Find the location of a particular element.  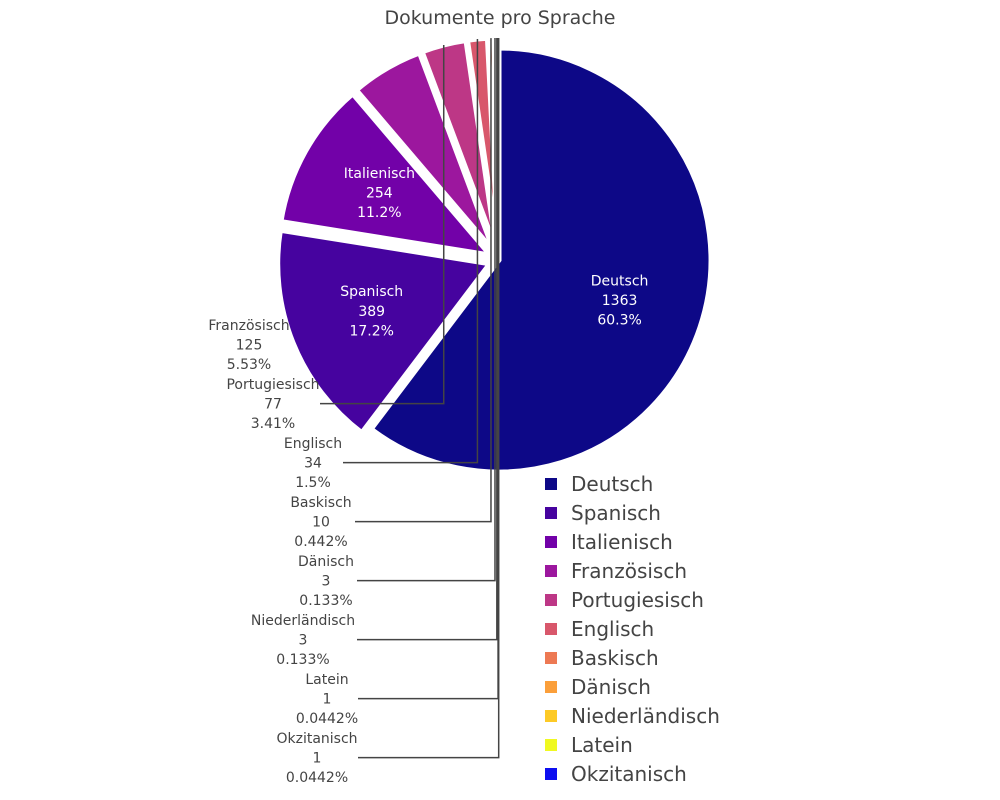

slice-italienisch is located at coordinates (387, 174).